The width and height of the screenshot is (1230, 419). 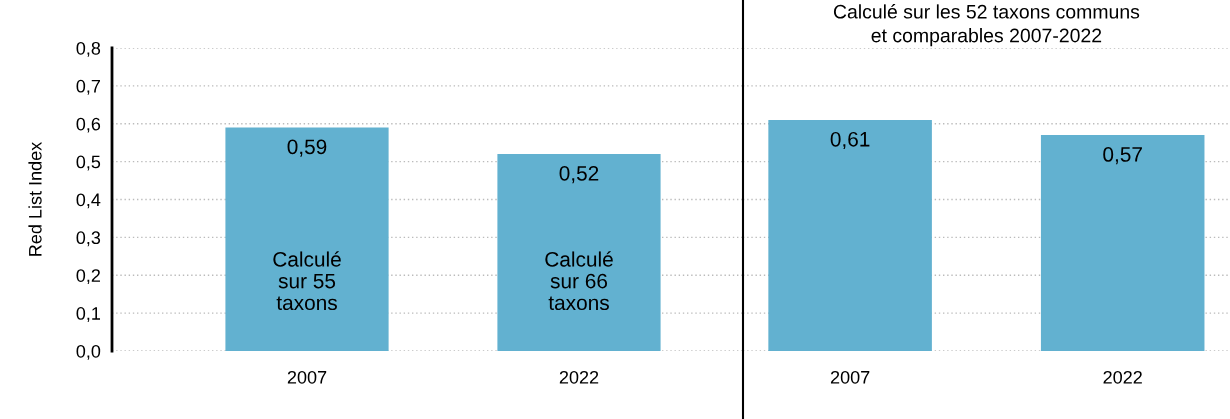 What do you see at coordinates (88, 352) in the screenshot?
I see `y-tick-label: 0,0` at bounding box center [88, 352].